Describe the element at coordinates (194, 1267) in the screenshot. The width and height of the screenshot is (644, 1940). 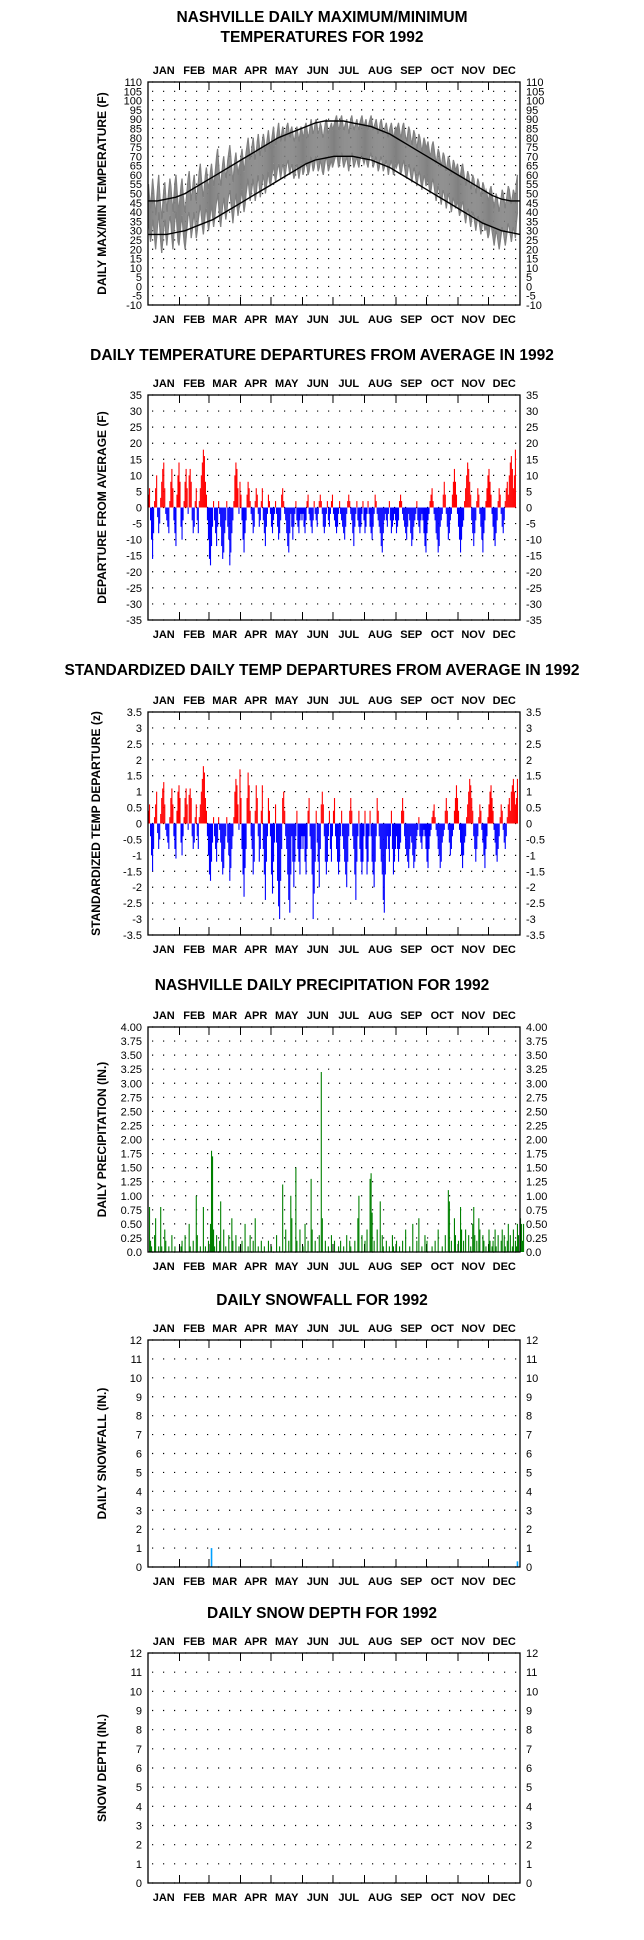
I see `month-label-bottom: FEB` at that location.